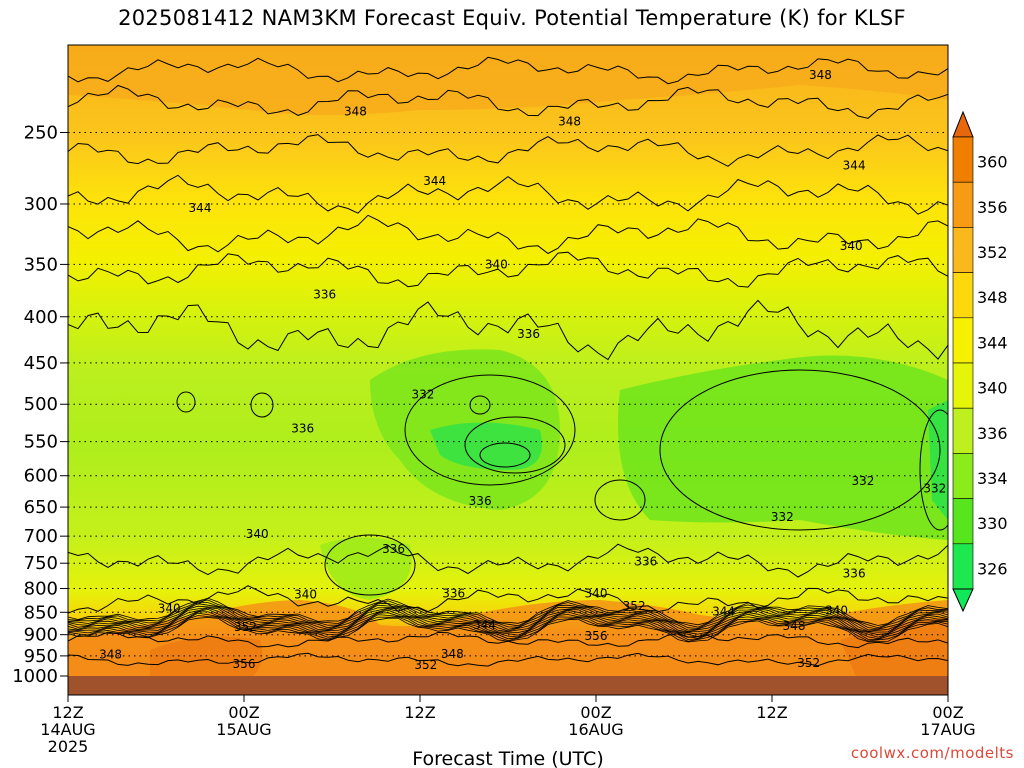 Image resolution: width=1024 pixels, height=768 pixels. Describe the element at coordinates (206, 660) in the screenshot. I see `hot-pocket` at that location.